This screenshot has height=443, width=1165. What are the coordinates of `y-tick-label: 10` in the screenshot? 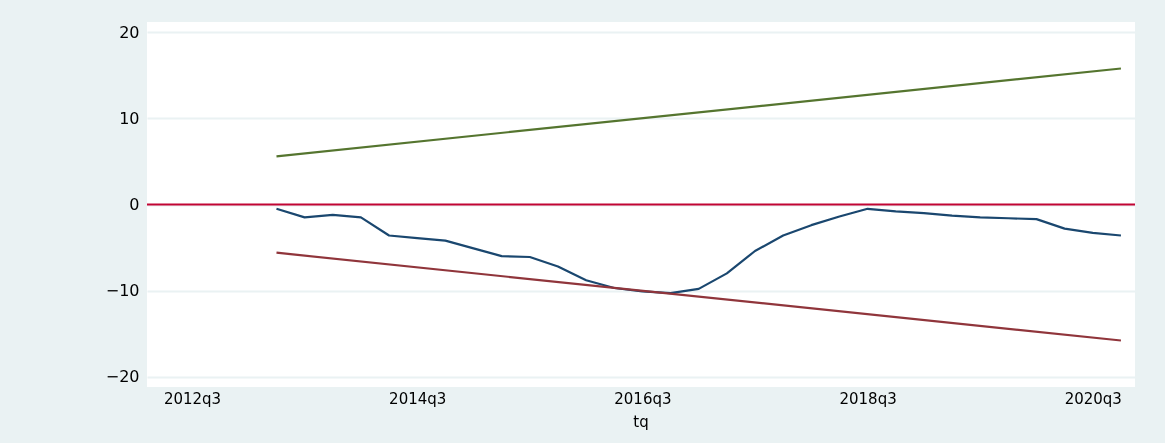 It's located at (129, 118).